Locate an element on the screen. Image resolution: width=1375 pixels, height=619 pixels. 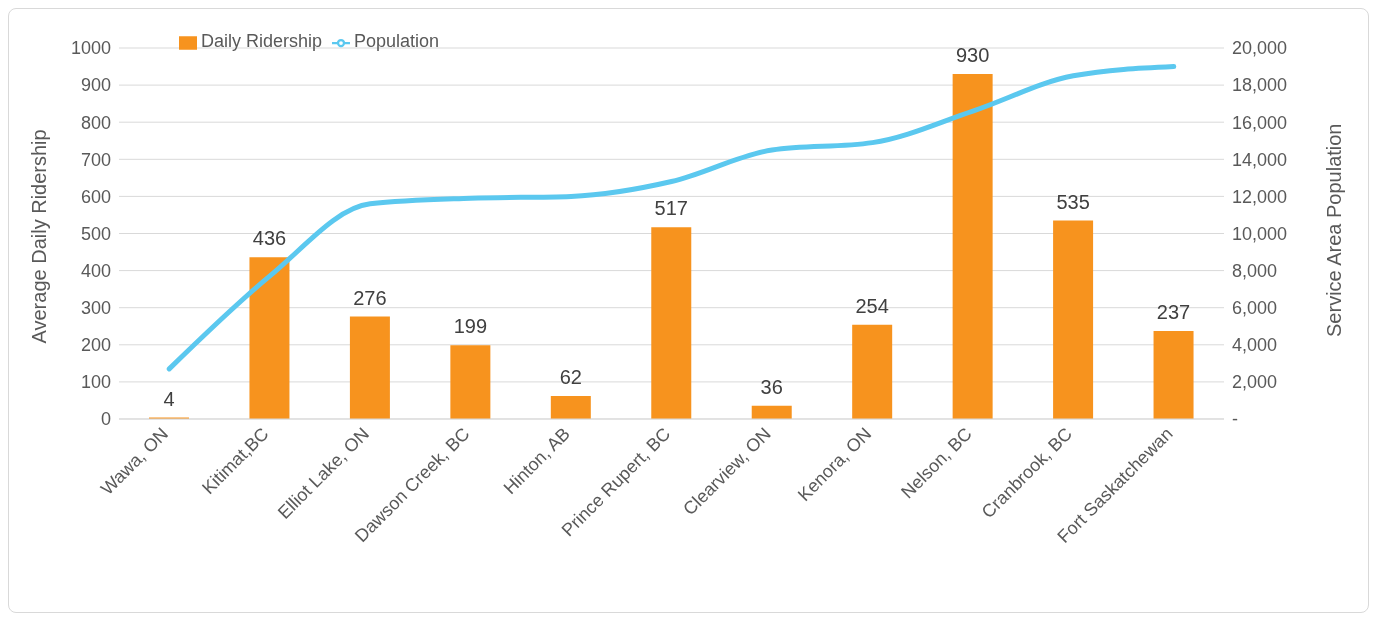
y-axis-title: Average Daily Ridership is located at coordinates (39, 236).